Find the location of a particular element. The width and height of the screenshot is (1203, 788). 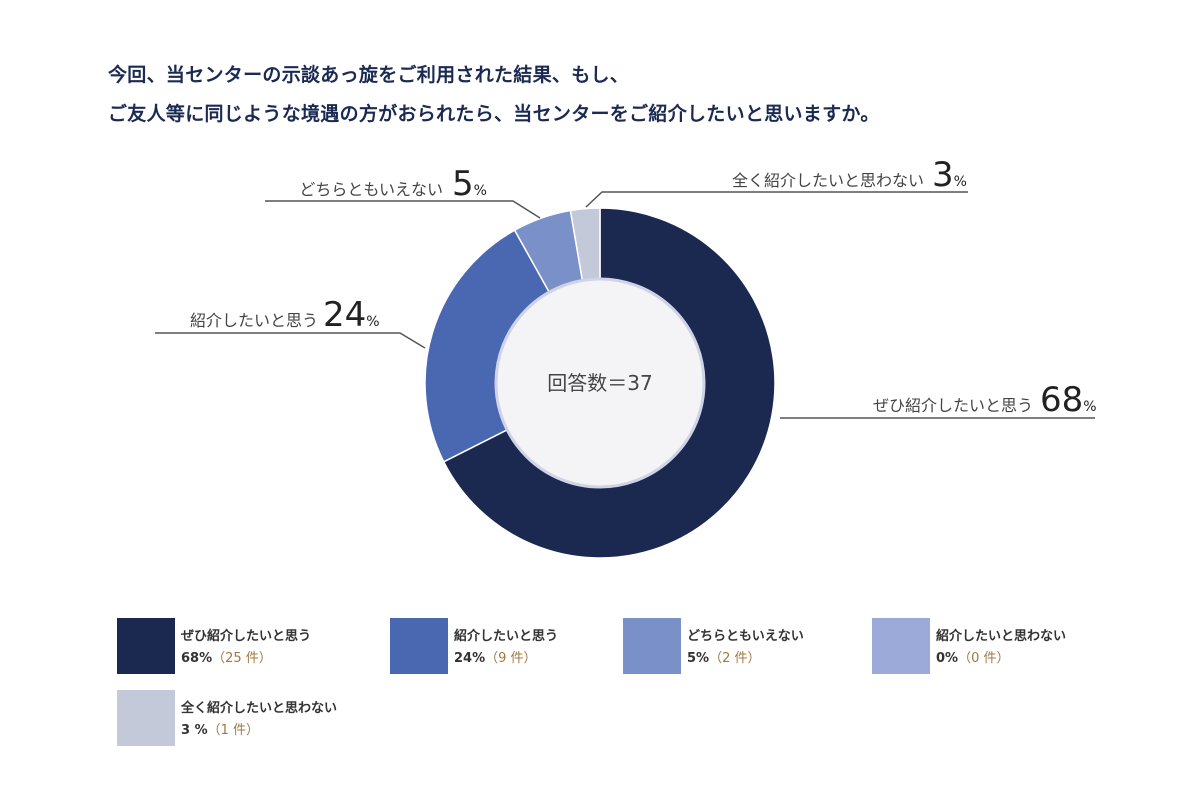

callout-label-never: 全く紹介したいと思わない is located at coordinates (828, 180).